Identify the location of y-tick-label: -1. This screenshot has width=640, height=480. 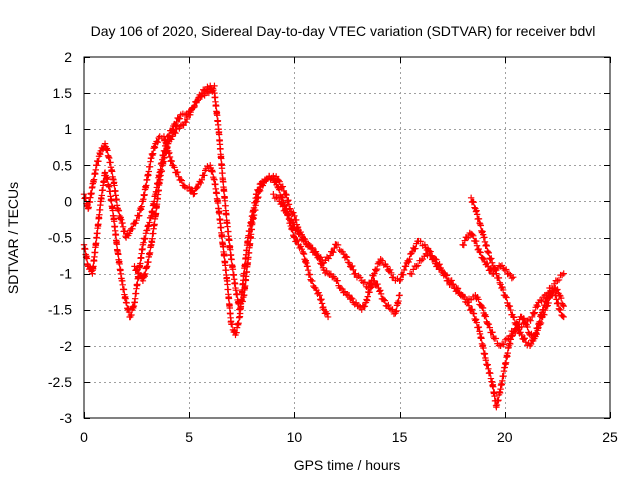
(66, 274).